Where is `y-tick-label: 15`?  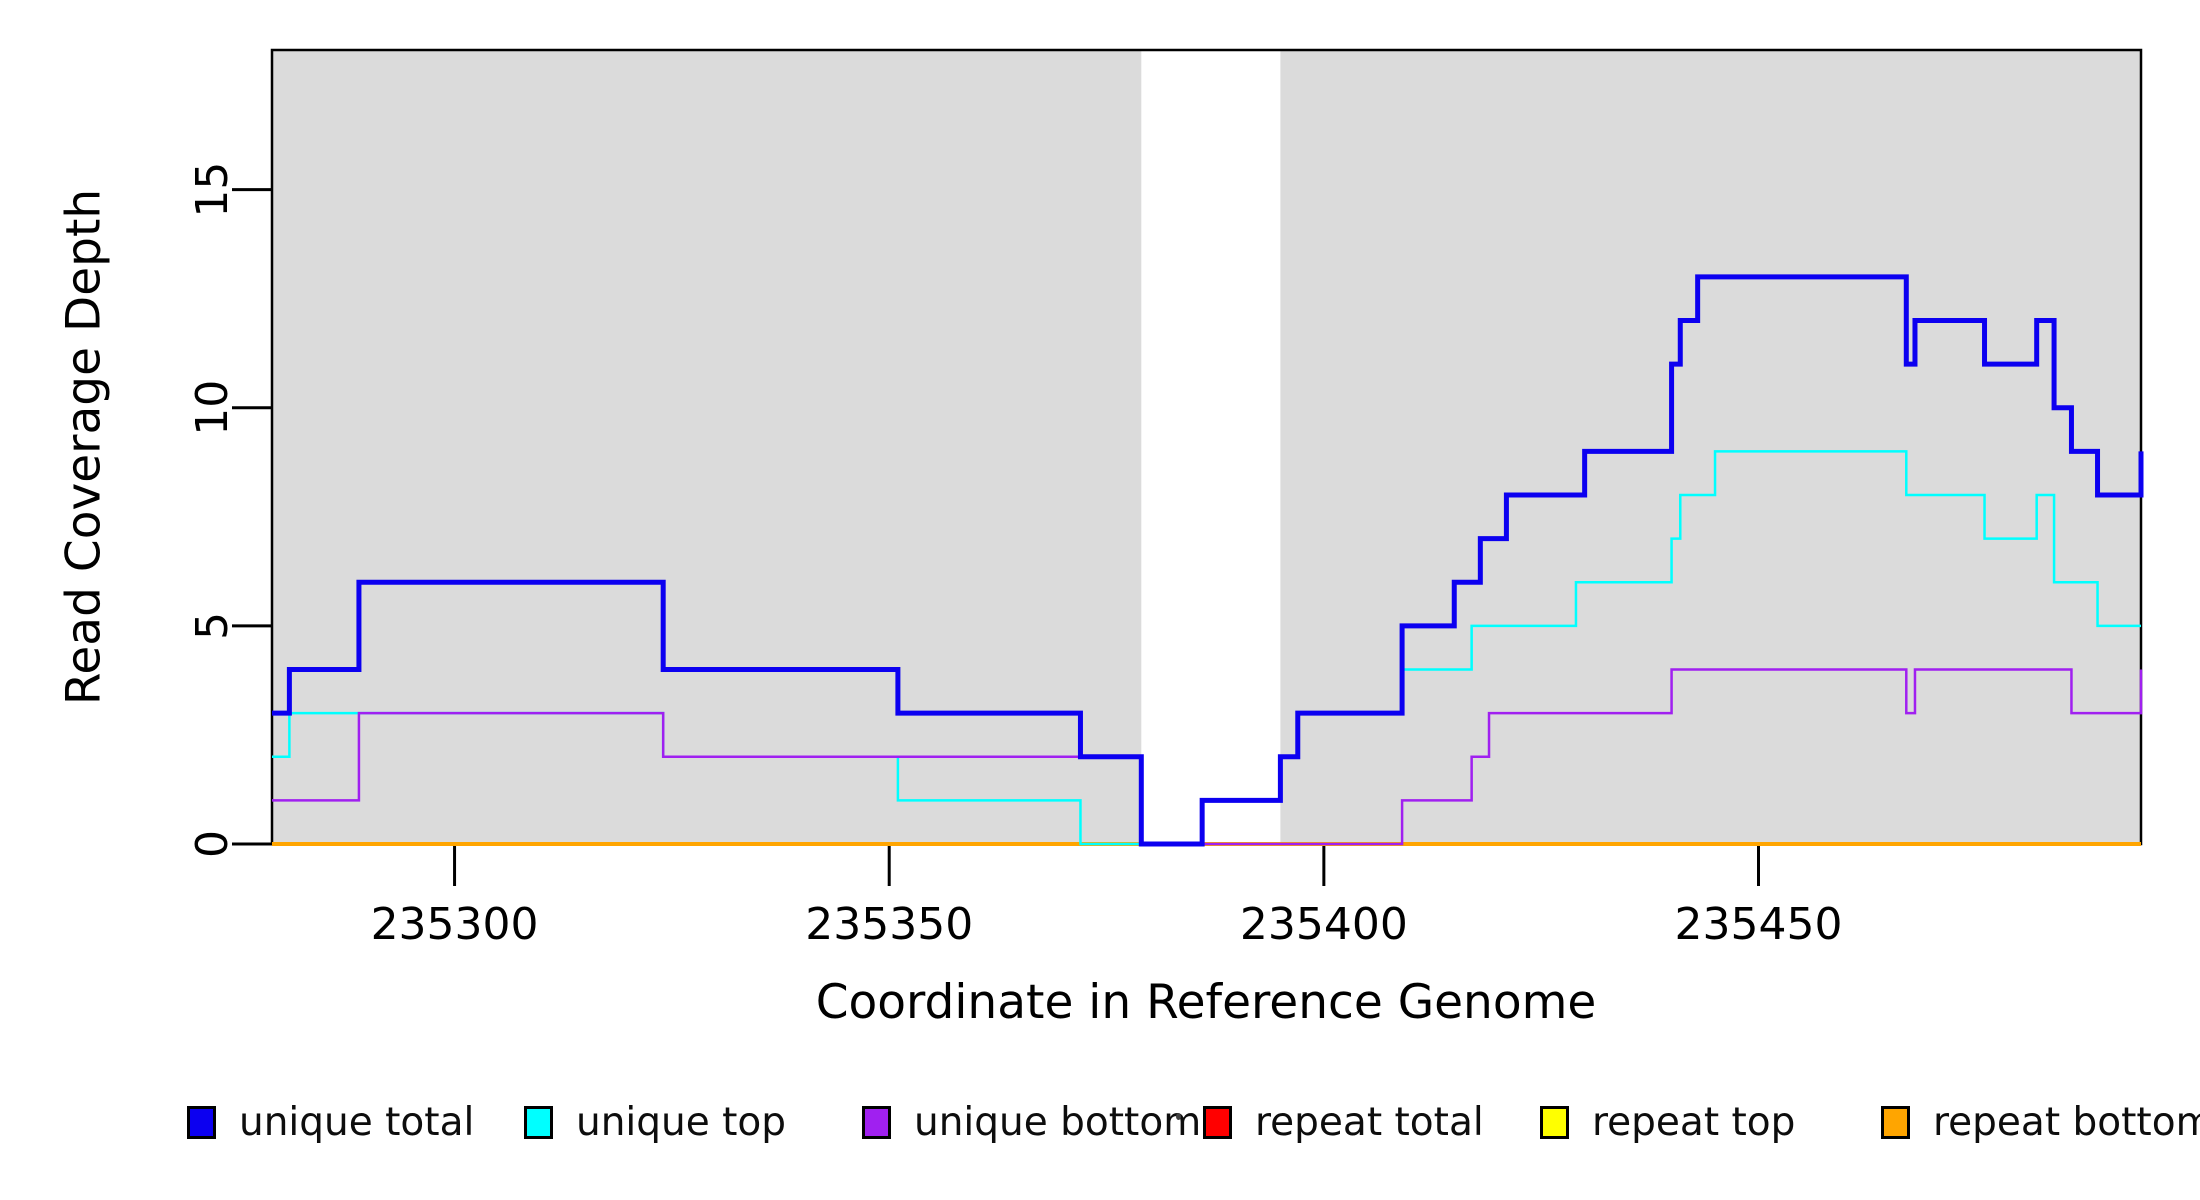
y-tick-label: 15 is located at coordinates (212, 190).